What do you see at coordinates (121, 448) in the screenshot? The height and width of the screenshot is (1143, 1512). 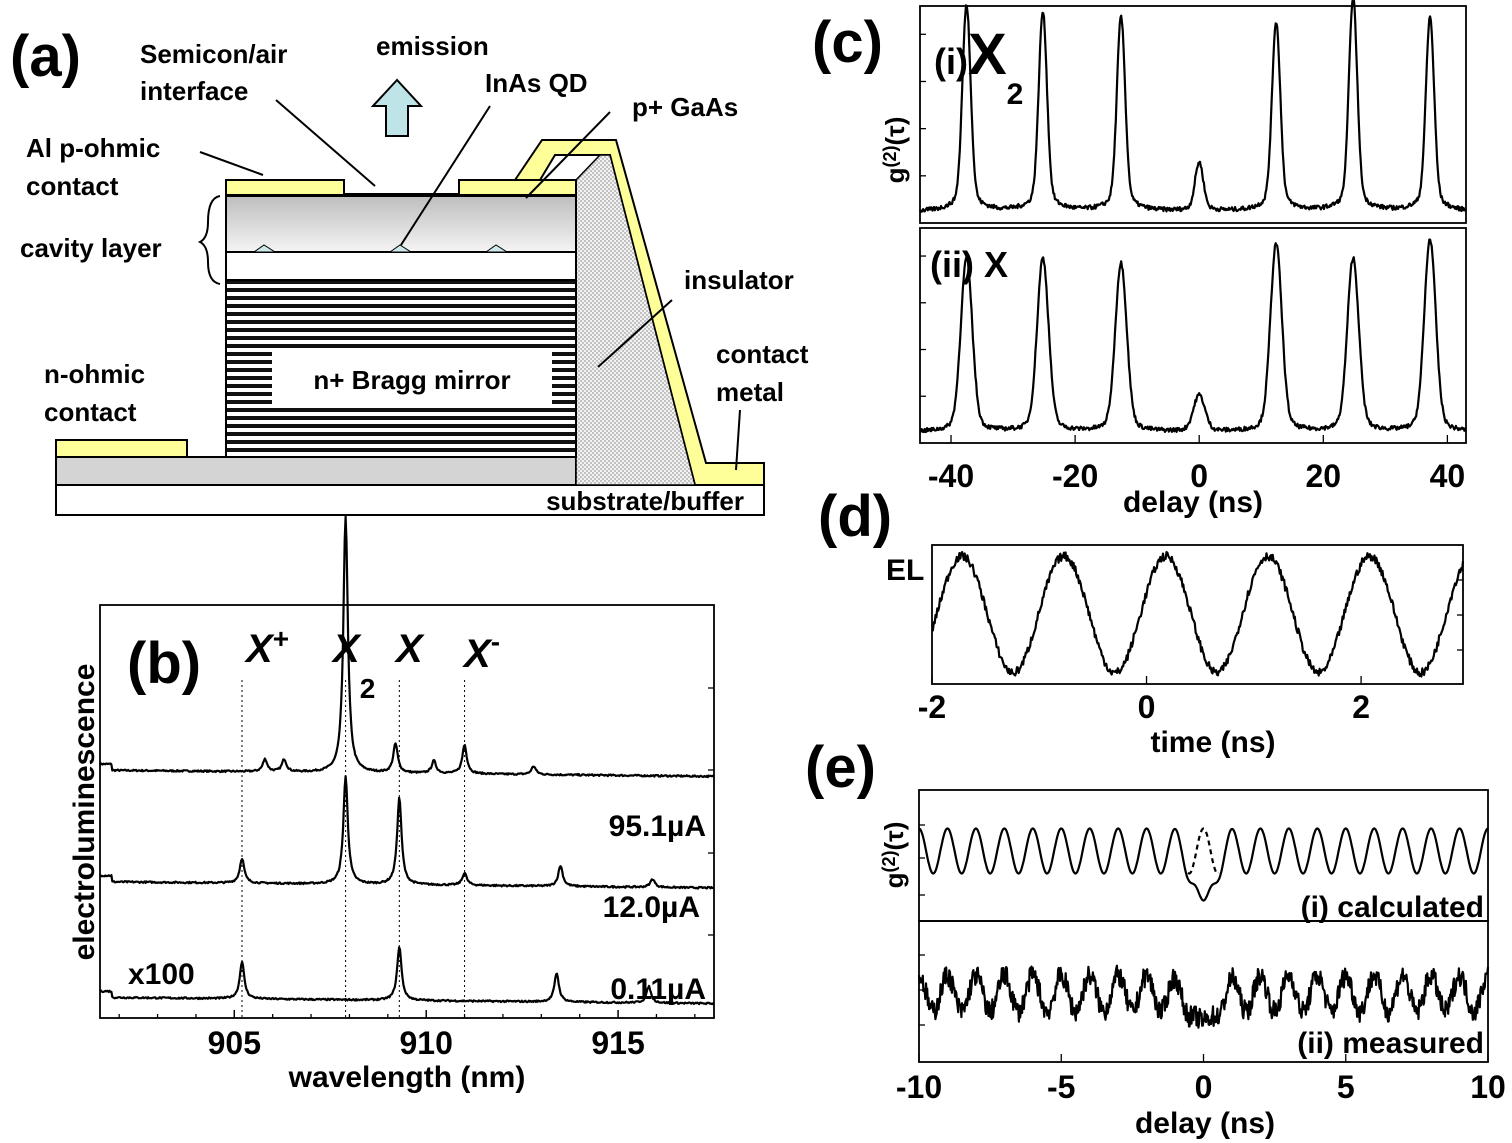 I see `n-ohmic-contact-pad` at bounding box center [121, 448].